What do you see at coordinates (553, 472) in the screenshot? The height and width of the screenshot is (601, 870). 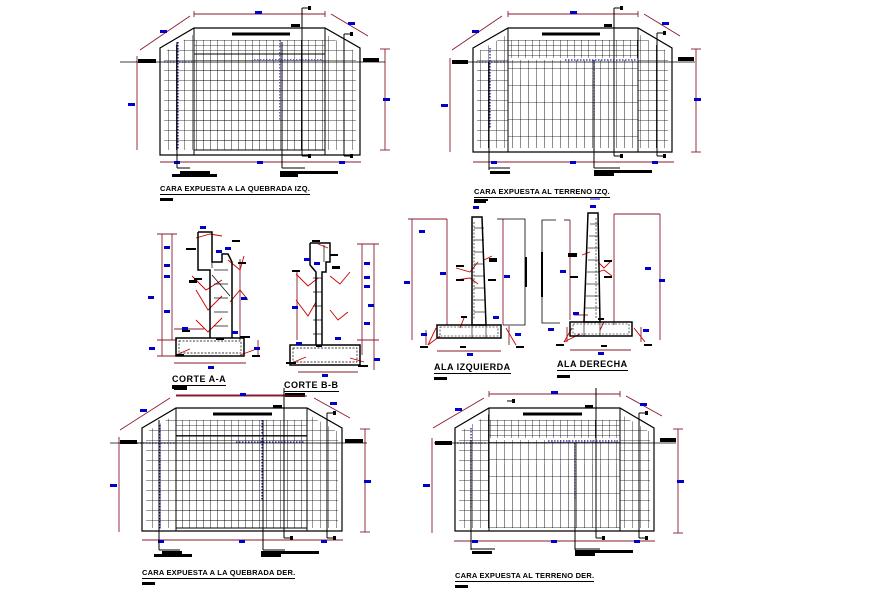 I see `elevation-terreno-der` at bounding box center [553, 472].